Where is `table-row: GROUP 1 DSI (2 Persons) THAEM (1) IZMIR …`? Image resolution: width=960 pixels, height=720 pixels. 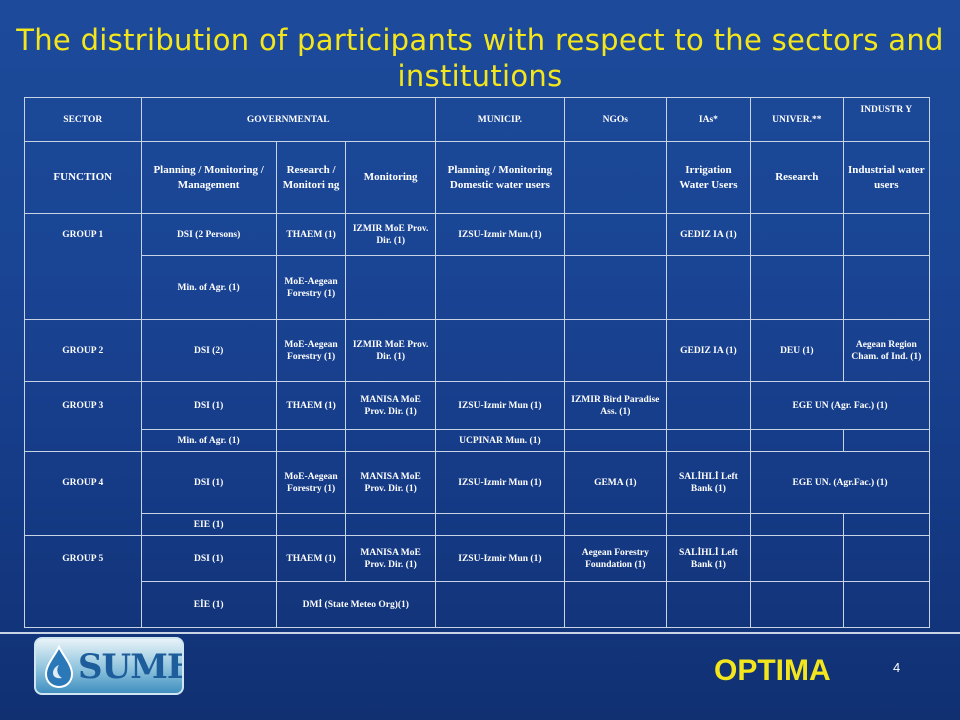
table-row: GROUP 1 DSI (2 Persons) THAEM (1) IZMIR … is located at coordinates (477, 234).